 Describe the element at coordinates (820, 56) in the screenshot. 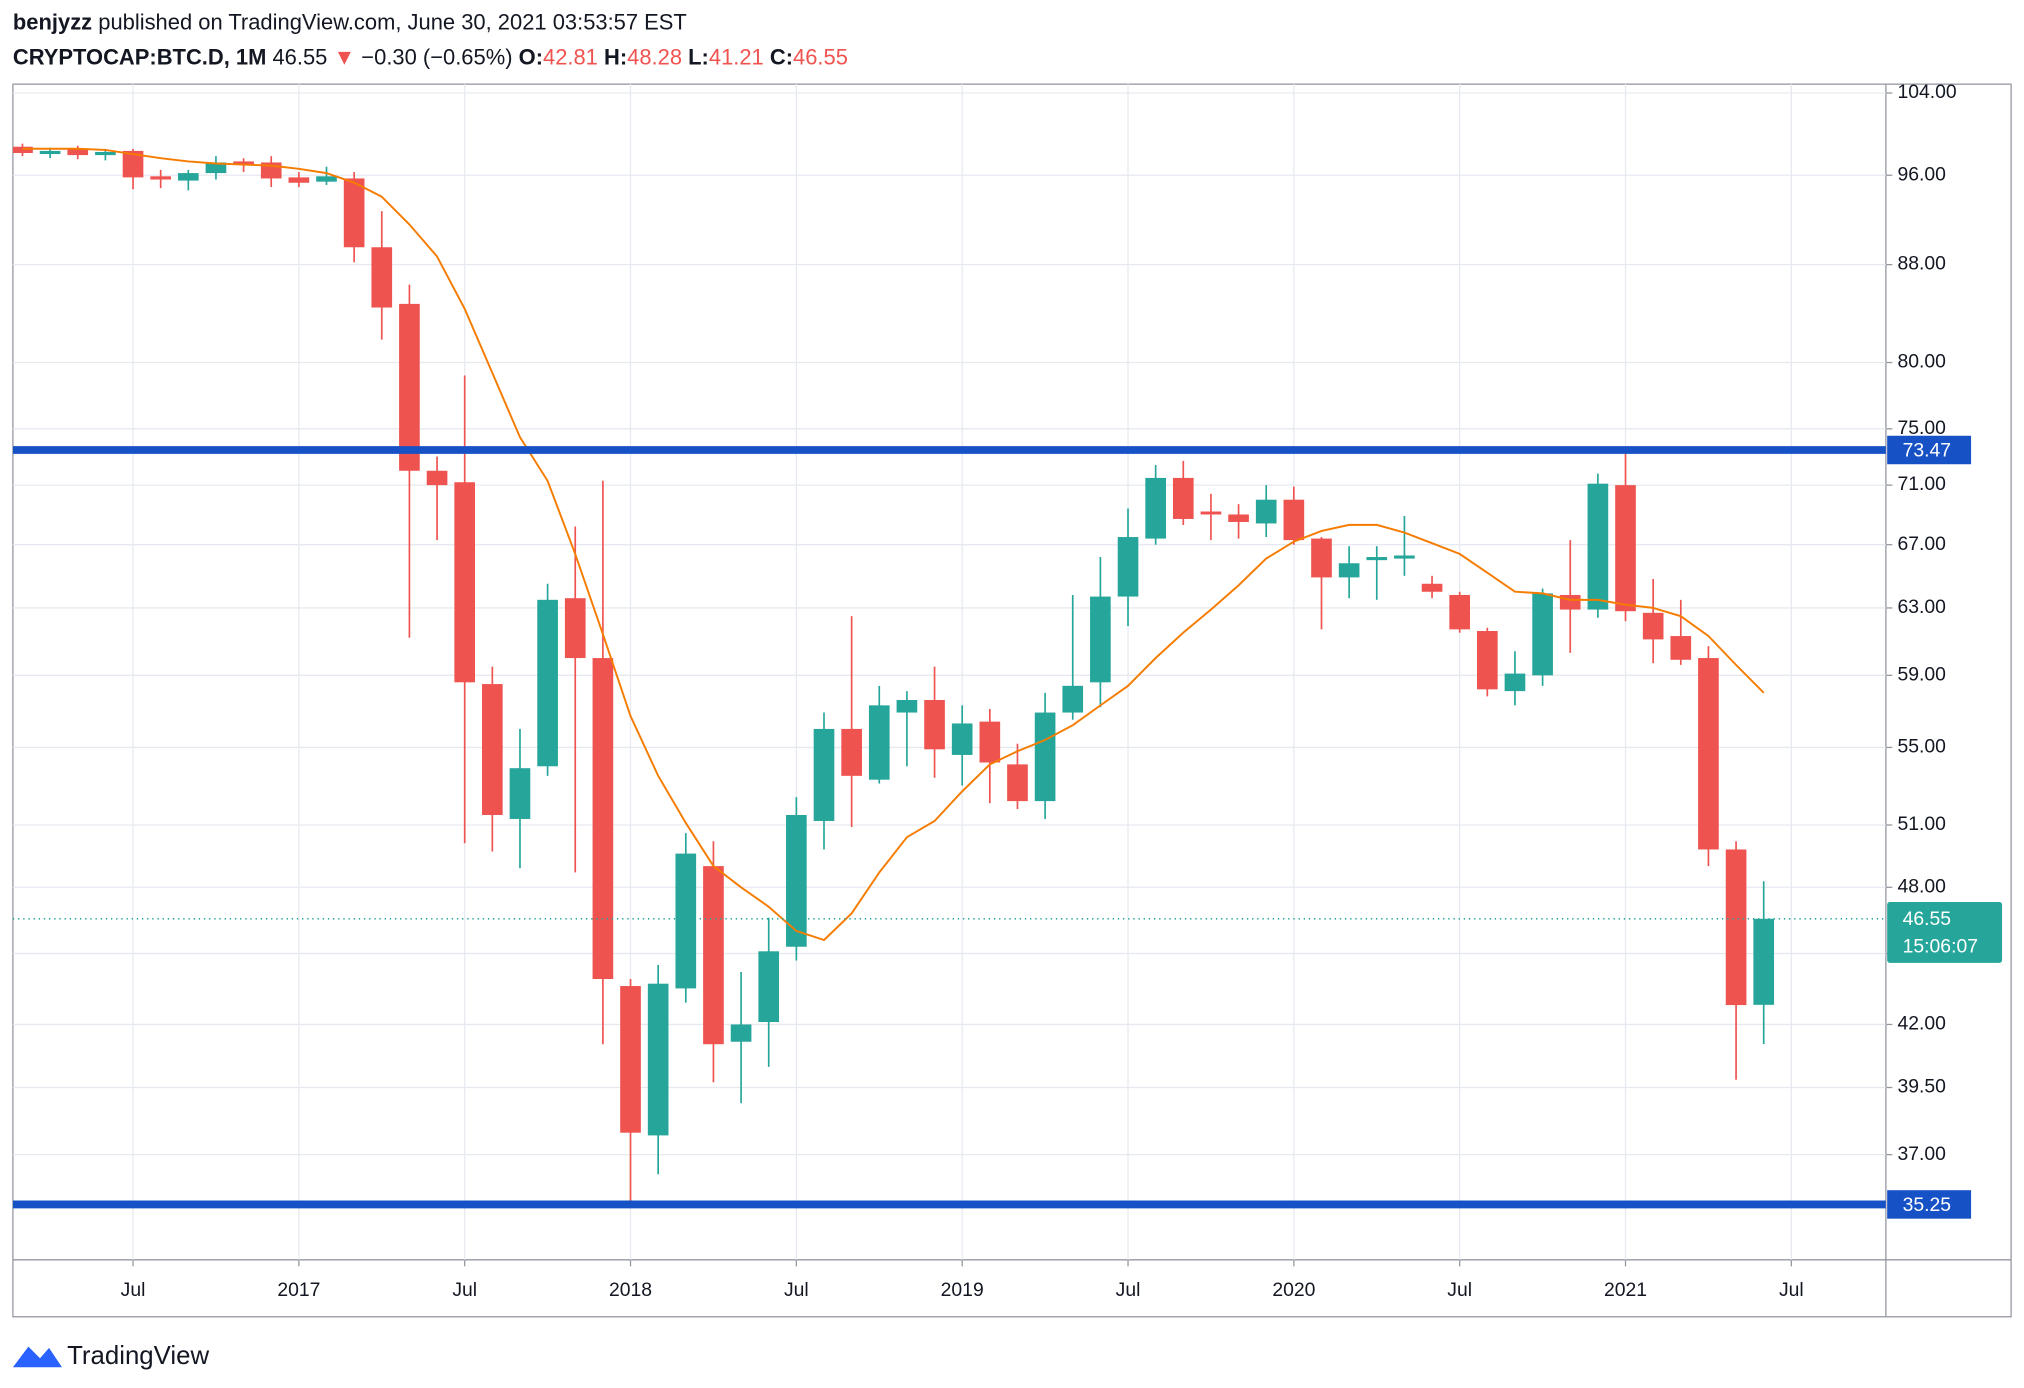

I see `close-value: 46.55` at that location.